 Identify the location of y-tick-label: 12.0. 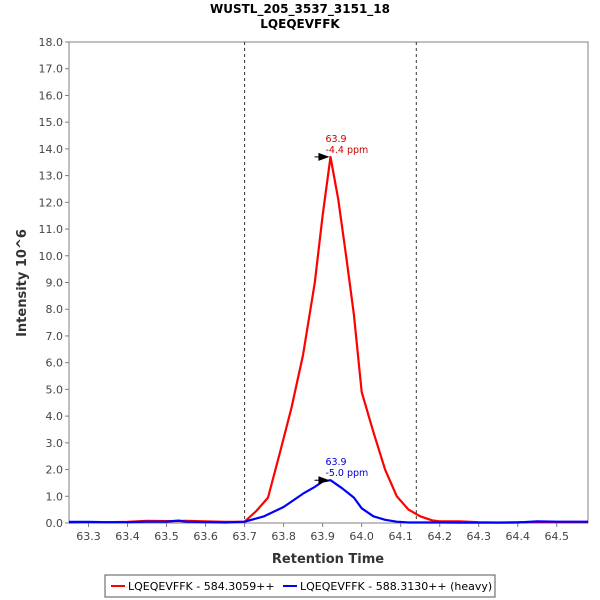
(51, 202).